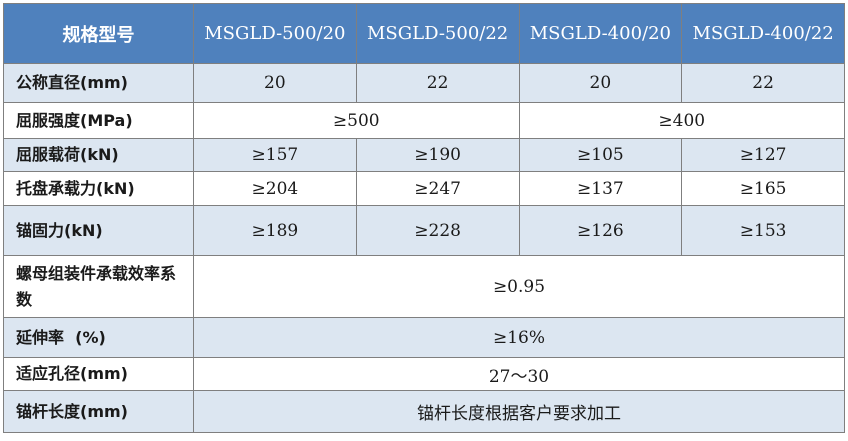 The height and width of the screenshot is (441, 848). Describe the element at coordinates (275, 155) in the screenshot. I see `cell-value: ≥157` at that location.